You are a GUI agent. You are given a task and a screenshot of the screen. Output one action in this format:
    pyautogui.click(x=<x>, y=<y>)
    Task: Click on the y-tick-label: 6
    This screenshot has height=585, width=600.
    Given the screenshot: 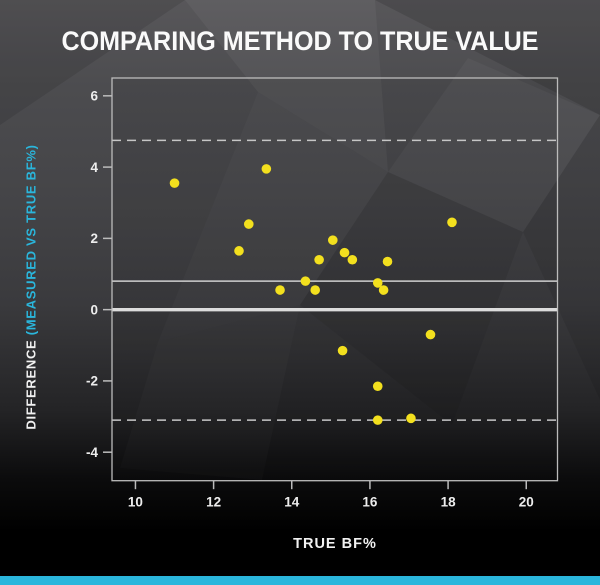 What is the action you would take?
    pyautogui.click(x=94, y=96)
    